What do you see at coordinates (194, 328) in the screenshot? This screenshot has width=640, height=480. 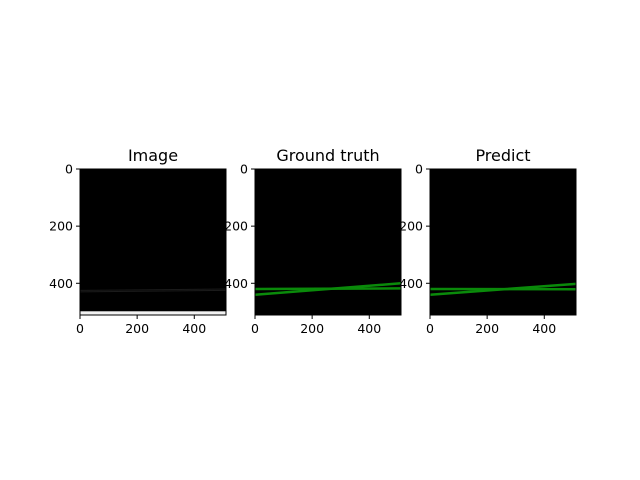 I see `panel-1-xtick-label: 400` at bounding box center [194, 328].